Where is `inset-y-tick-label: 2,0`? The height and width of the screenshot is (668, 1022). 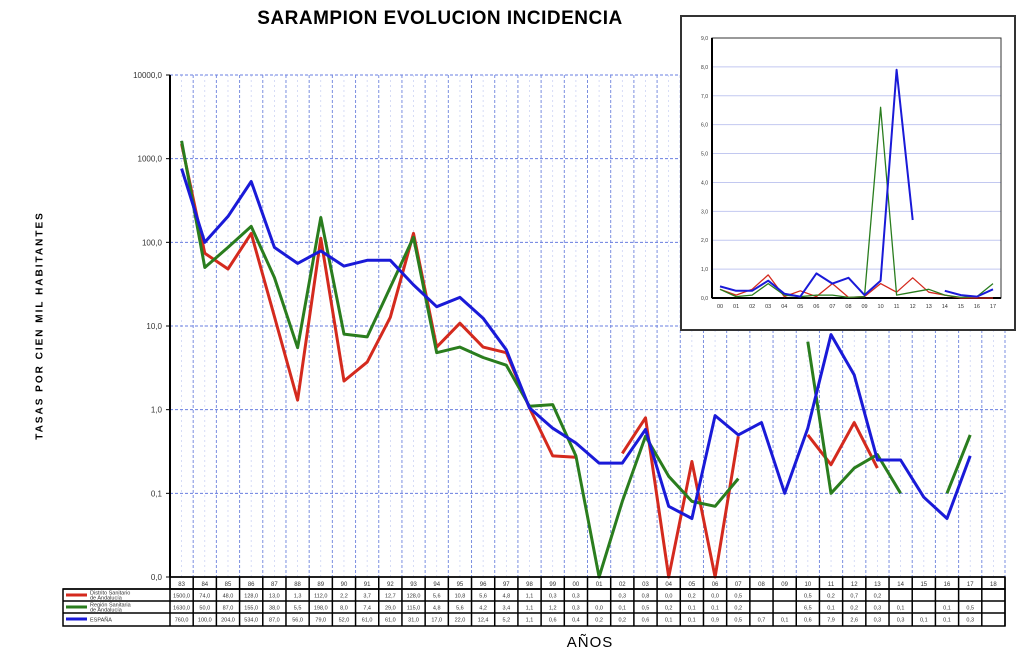 inset-y-tick-label: 2,0 is located at coordinates (704, 241).